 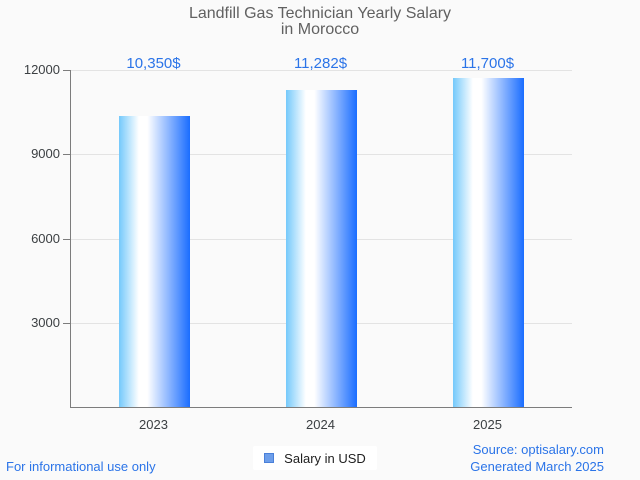 What do you see at coordinates (325, 458) in the screenshot?
I see `legend-label: Salary in USD` at bounding box center [325, 458].